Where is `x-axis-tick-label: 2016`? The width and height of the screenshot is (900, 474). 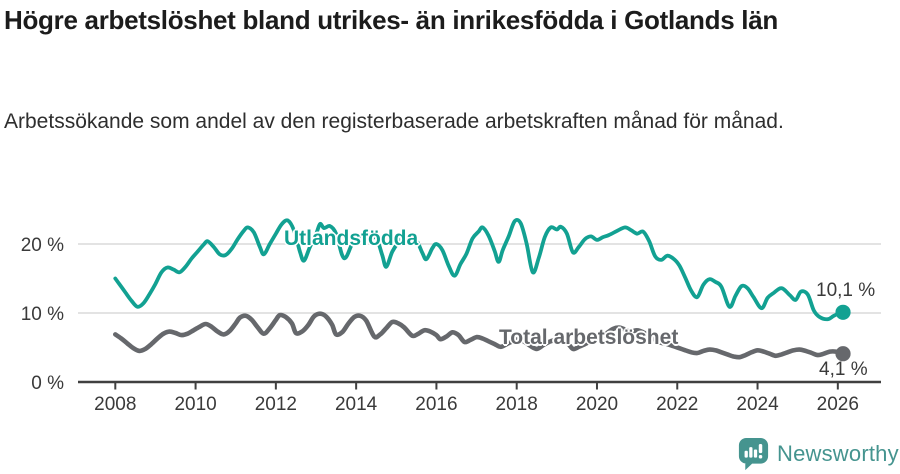
x-axis-tick-label: 2016 is located at coordinates (436, 404).